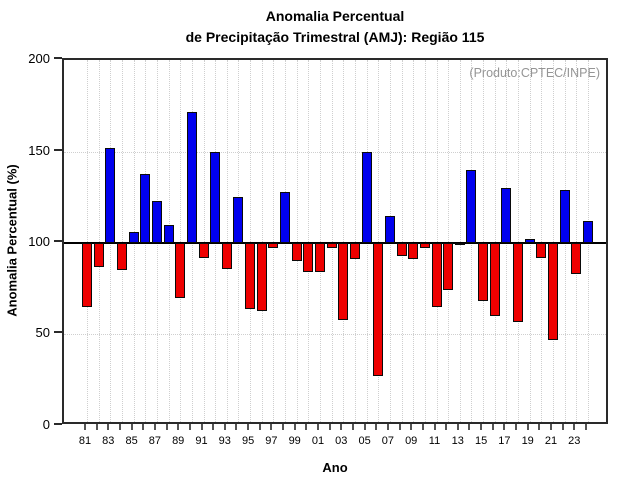 The width and height of the screenshot is (640, 500). I want to click on bar-2022, so click(564, 216).